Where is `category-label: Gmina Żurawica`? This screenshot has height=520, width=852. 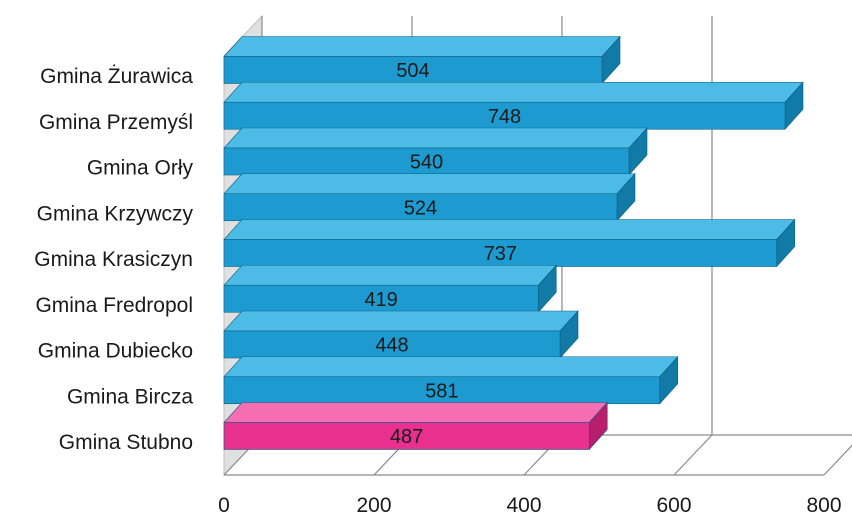 category-label: Gmina Żurawica is located at coordinates (116, 76).